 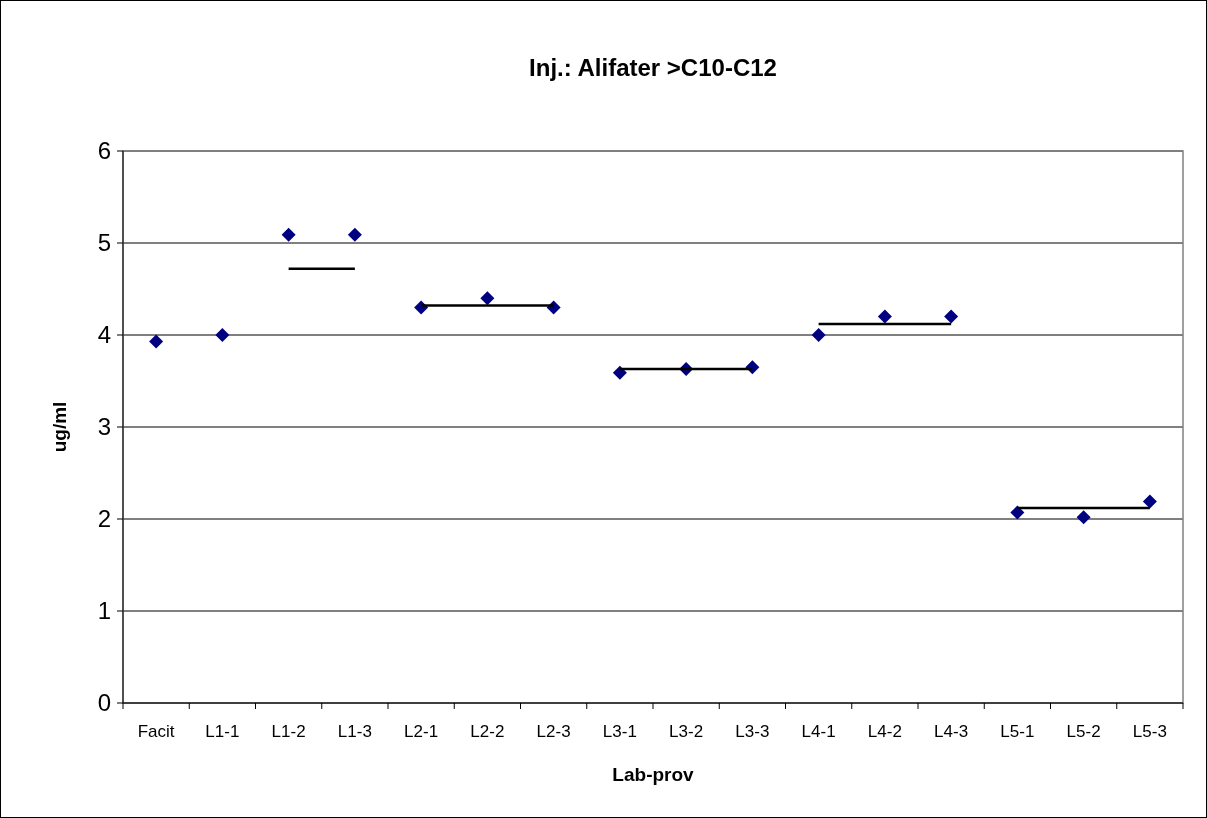 What do you see at coordinates (104, 243) in the screenshot?
I see `y-tick-label: 5` at bounding box center [104, 243].